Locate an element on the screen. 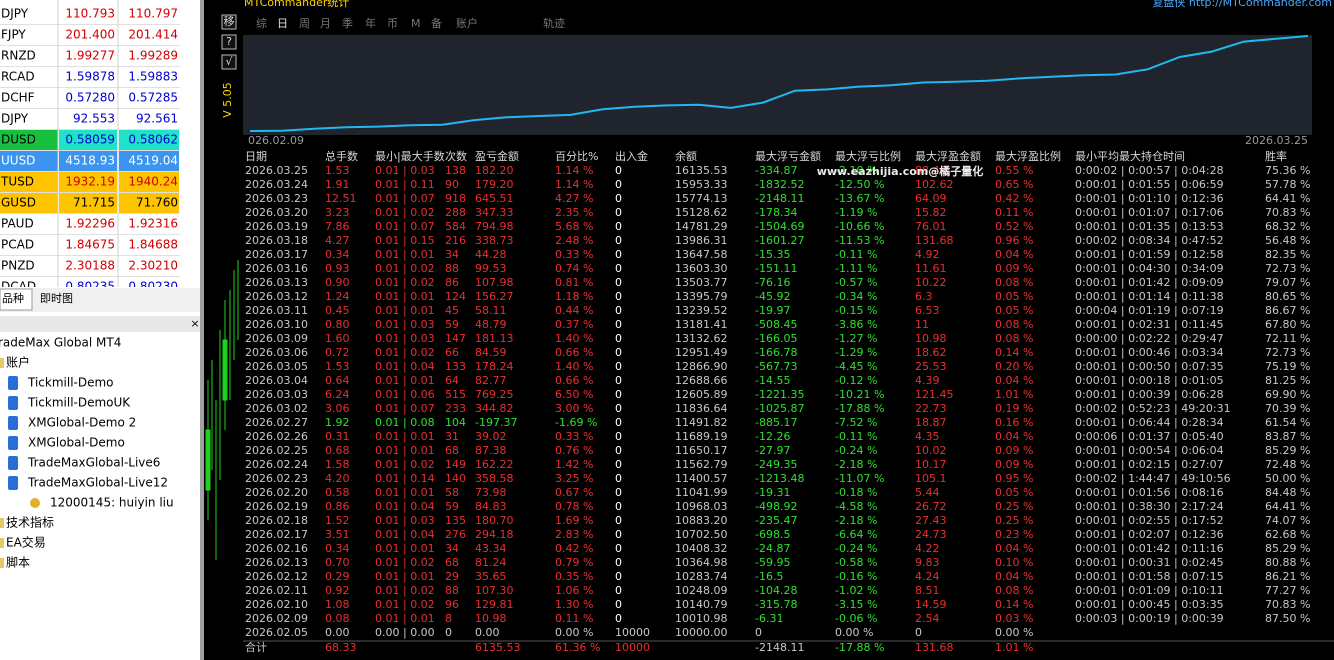 Image resolution: width=1334 pixels, height=660 pixels. tool-button-label: √ is located at coordinates (229, 61).